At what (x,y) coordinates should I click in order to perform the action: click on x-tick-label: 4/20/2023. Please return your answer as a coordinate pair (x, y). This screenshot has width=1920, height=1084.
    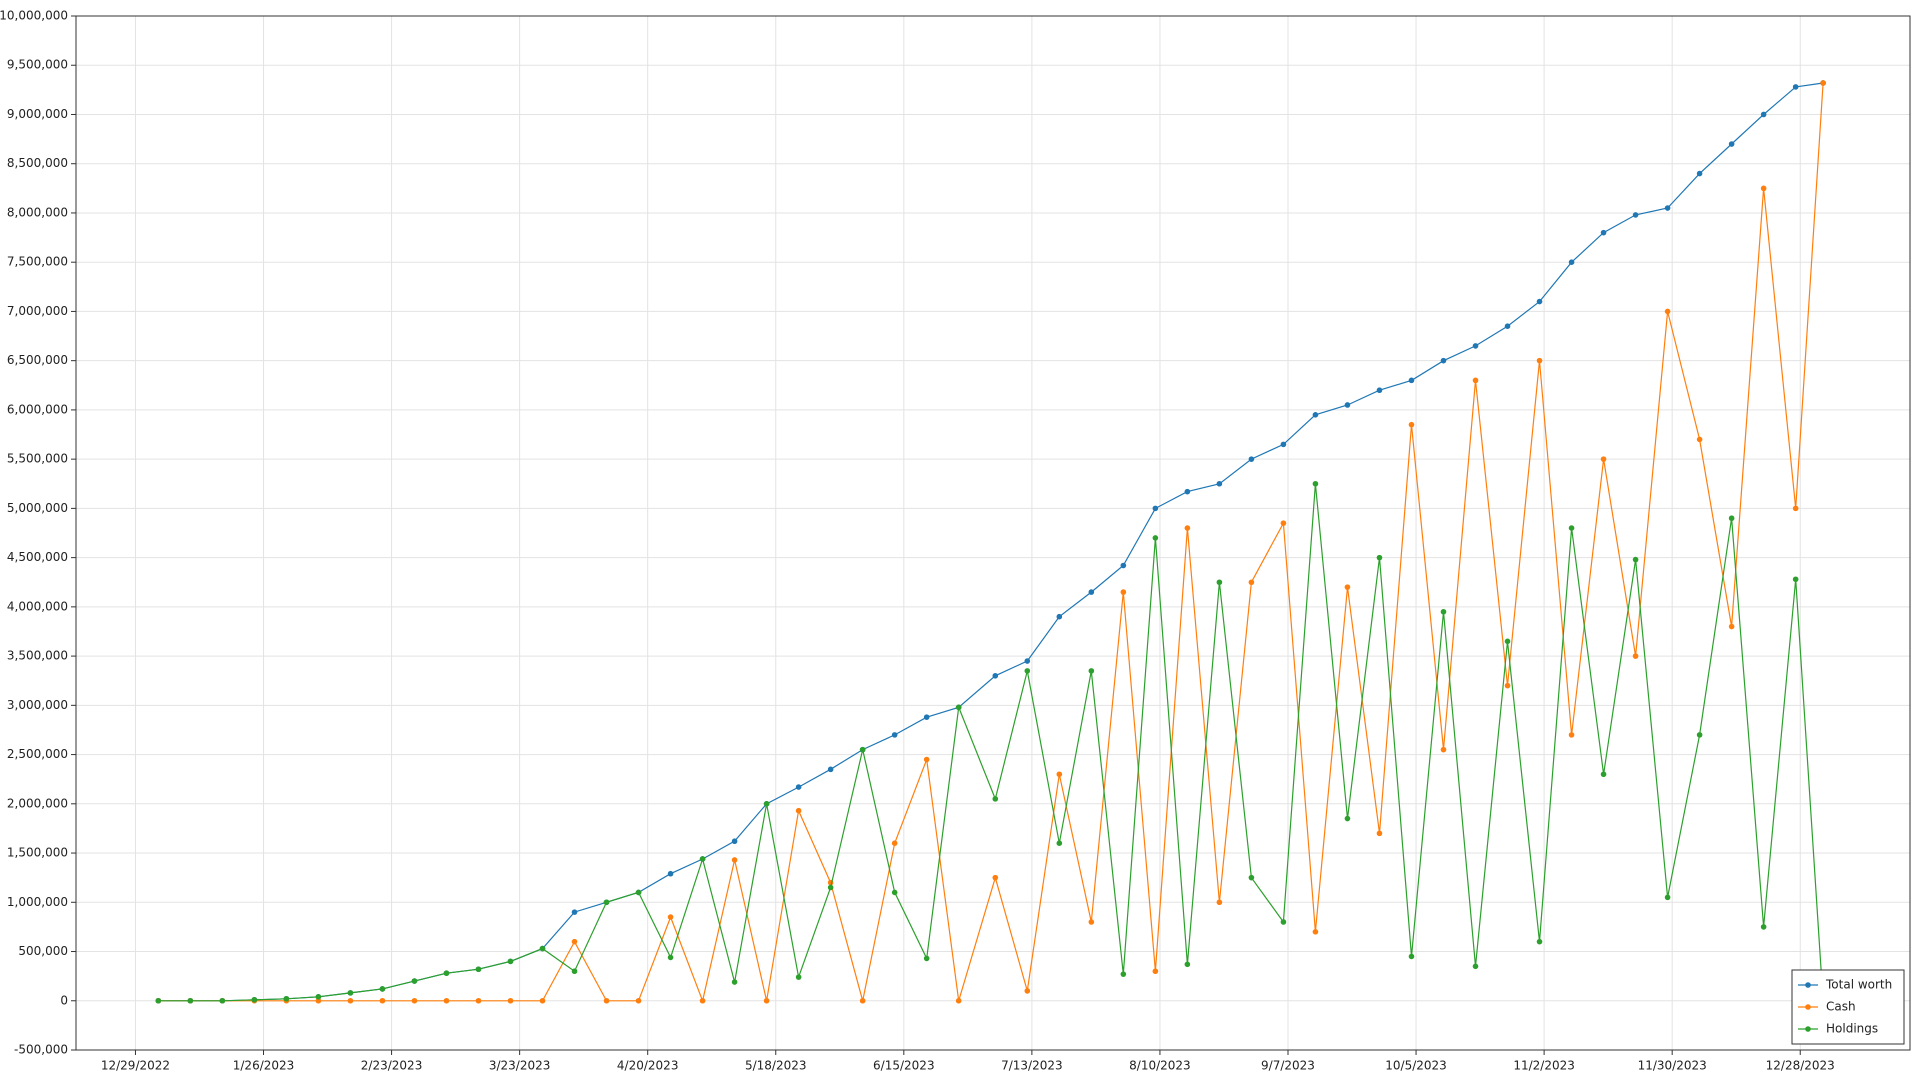
    Looking at the image, I should click on (648, 1066).